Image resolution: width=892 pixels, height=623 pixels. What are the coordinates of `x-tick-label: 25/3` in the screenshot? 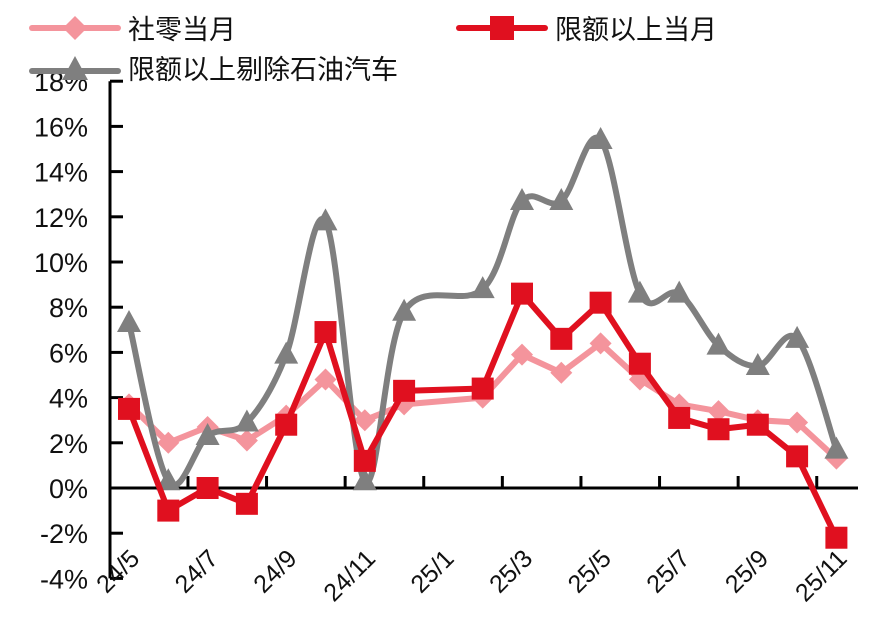 It's located at (511, 571).